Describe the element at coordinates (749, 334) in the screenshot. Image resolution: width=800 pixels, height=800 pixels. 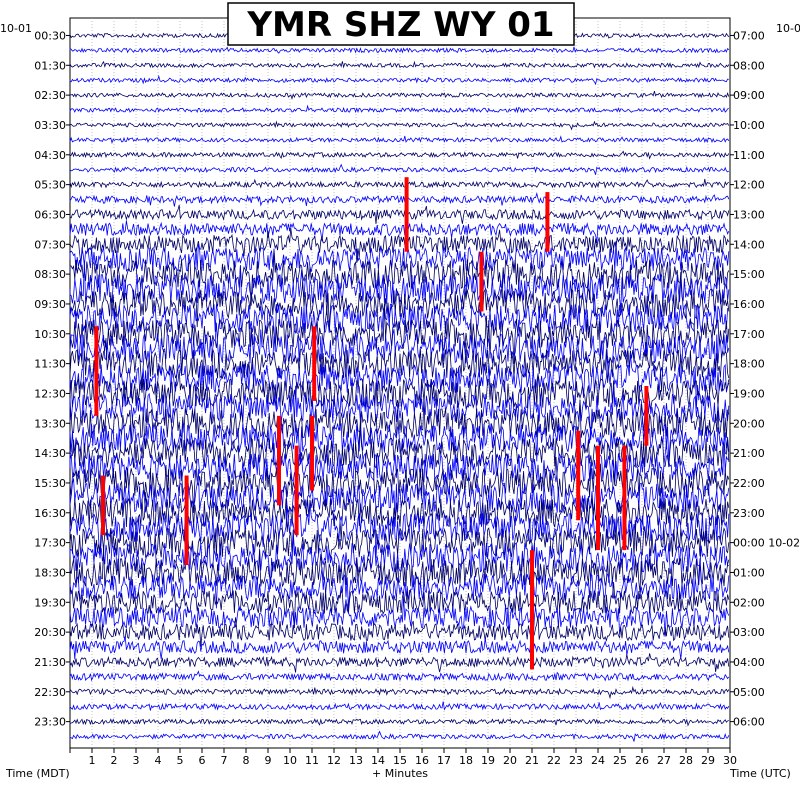
I see `right-time-label: 17:00` at that location.